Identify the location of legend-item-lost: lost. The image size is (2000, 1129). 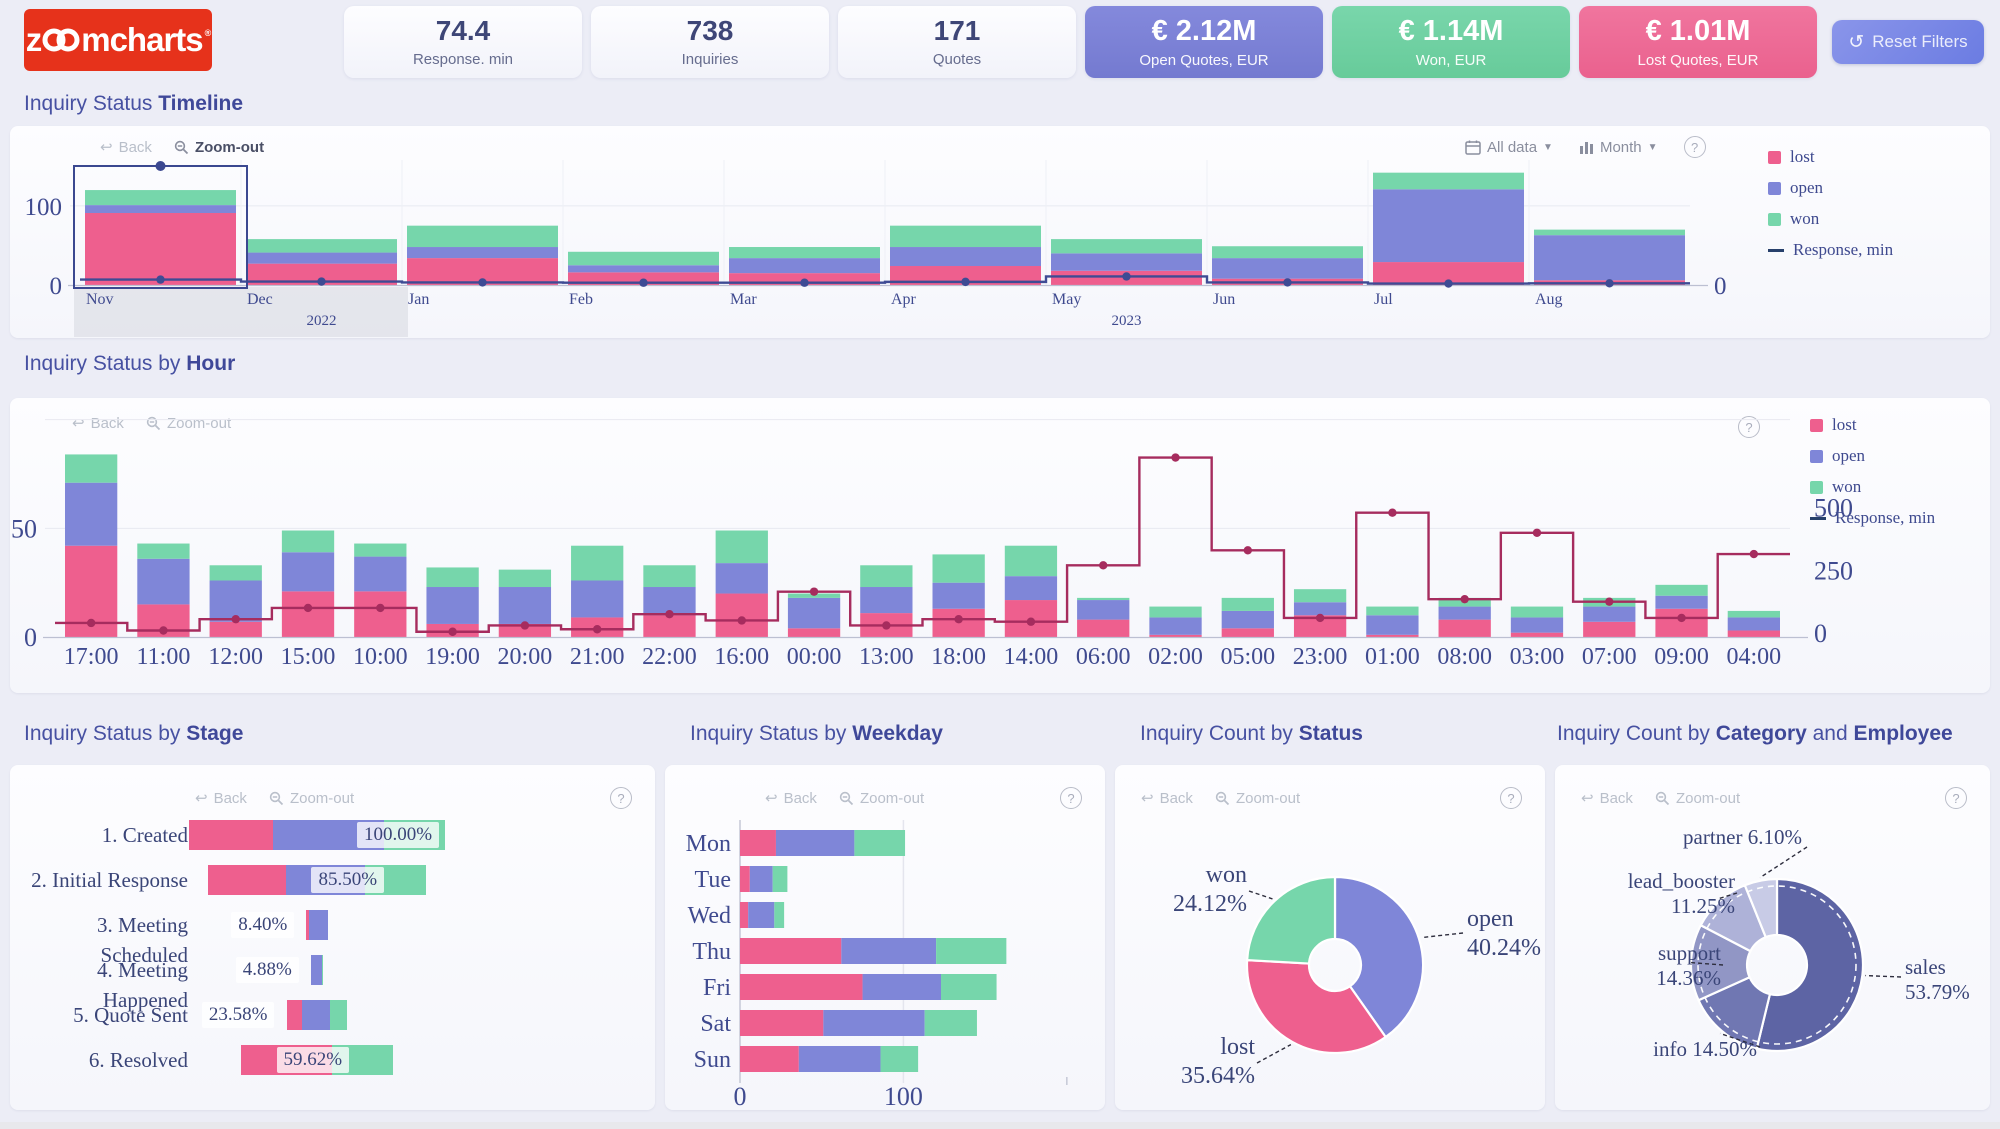
(1872, 425).